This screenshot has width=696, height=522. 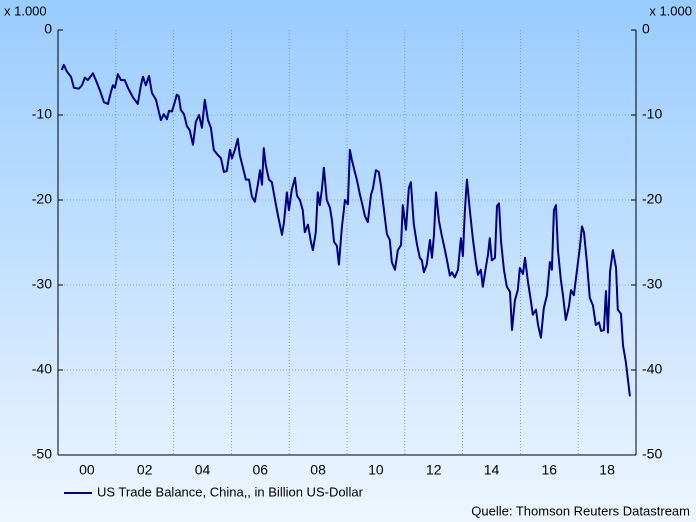 What do you see at coordinates (42, 284) in the screenshot?
I see `y-tick-label: -30` at bounding box center [42, 284].